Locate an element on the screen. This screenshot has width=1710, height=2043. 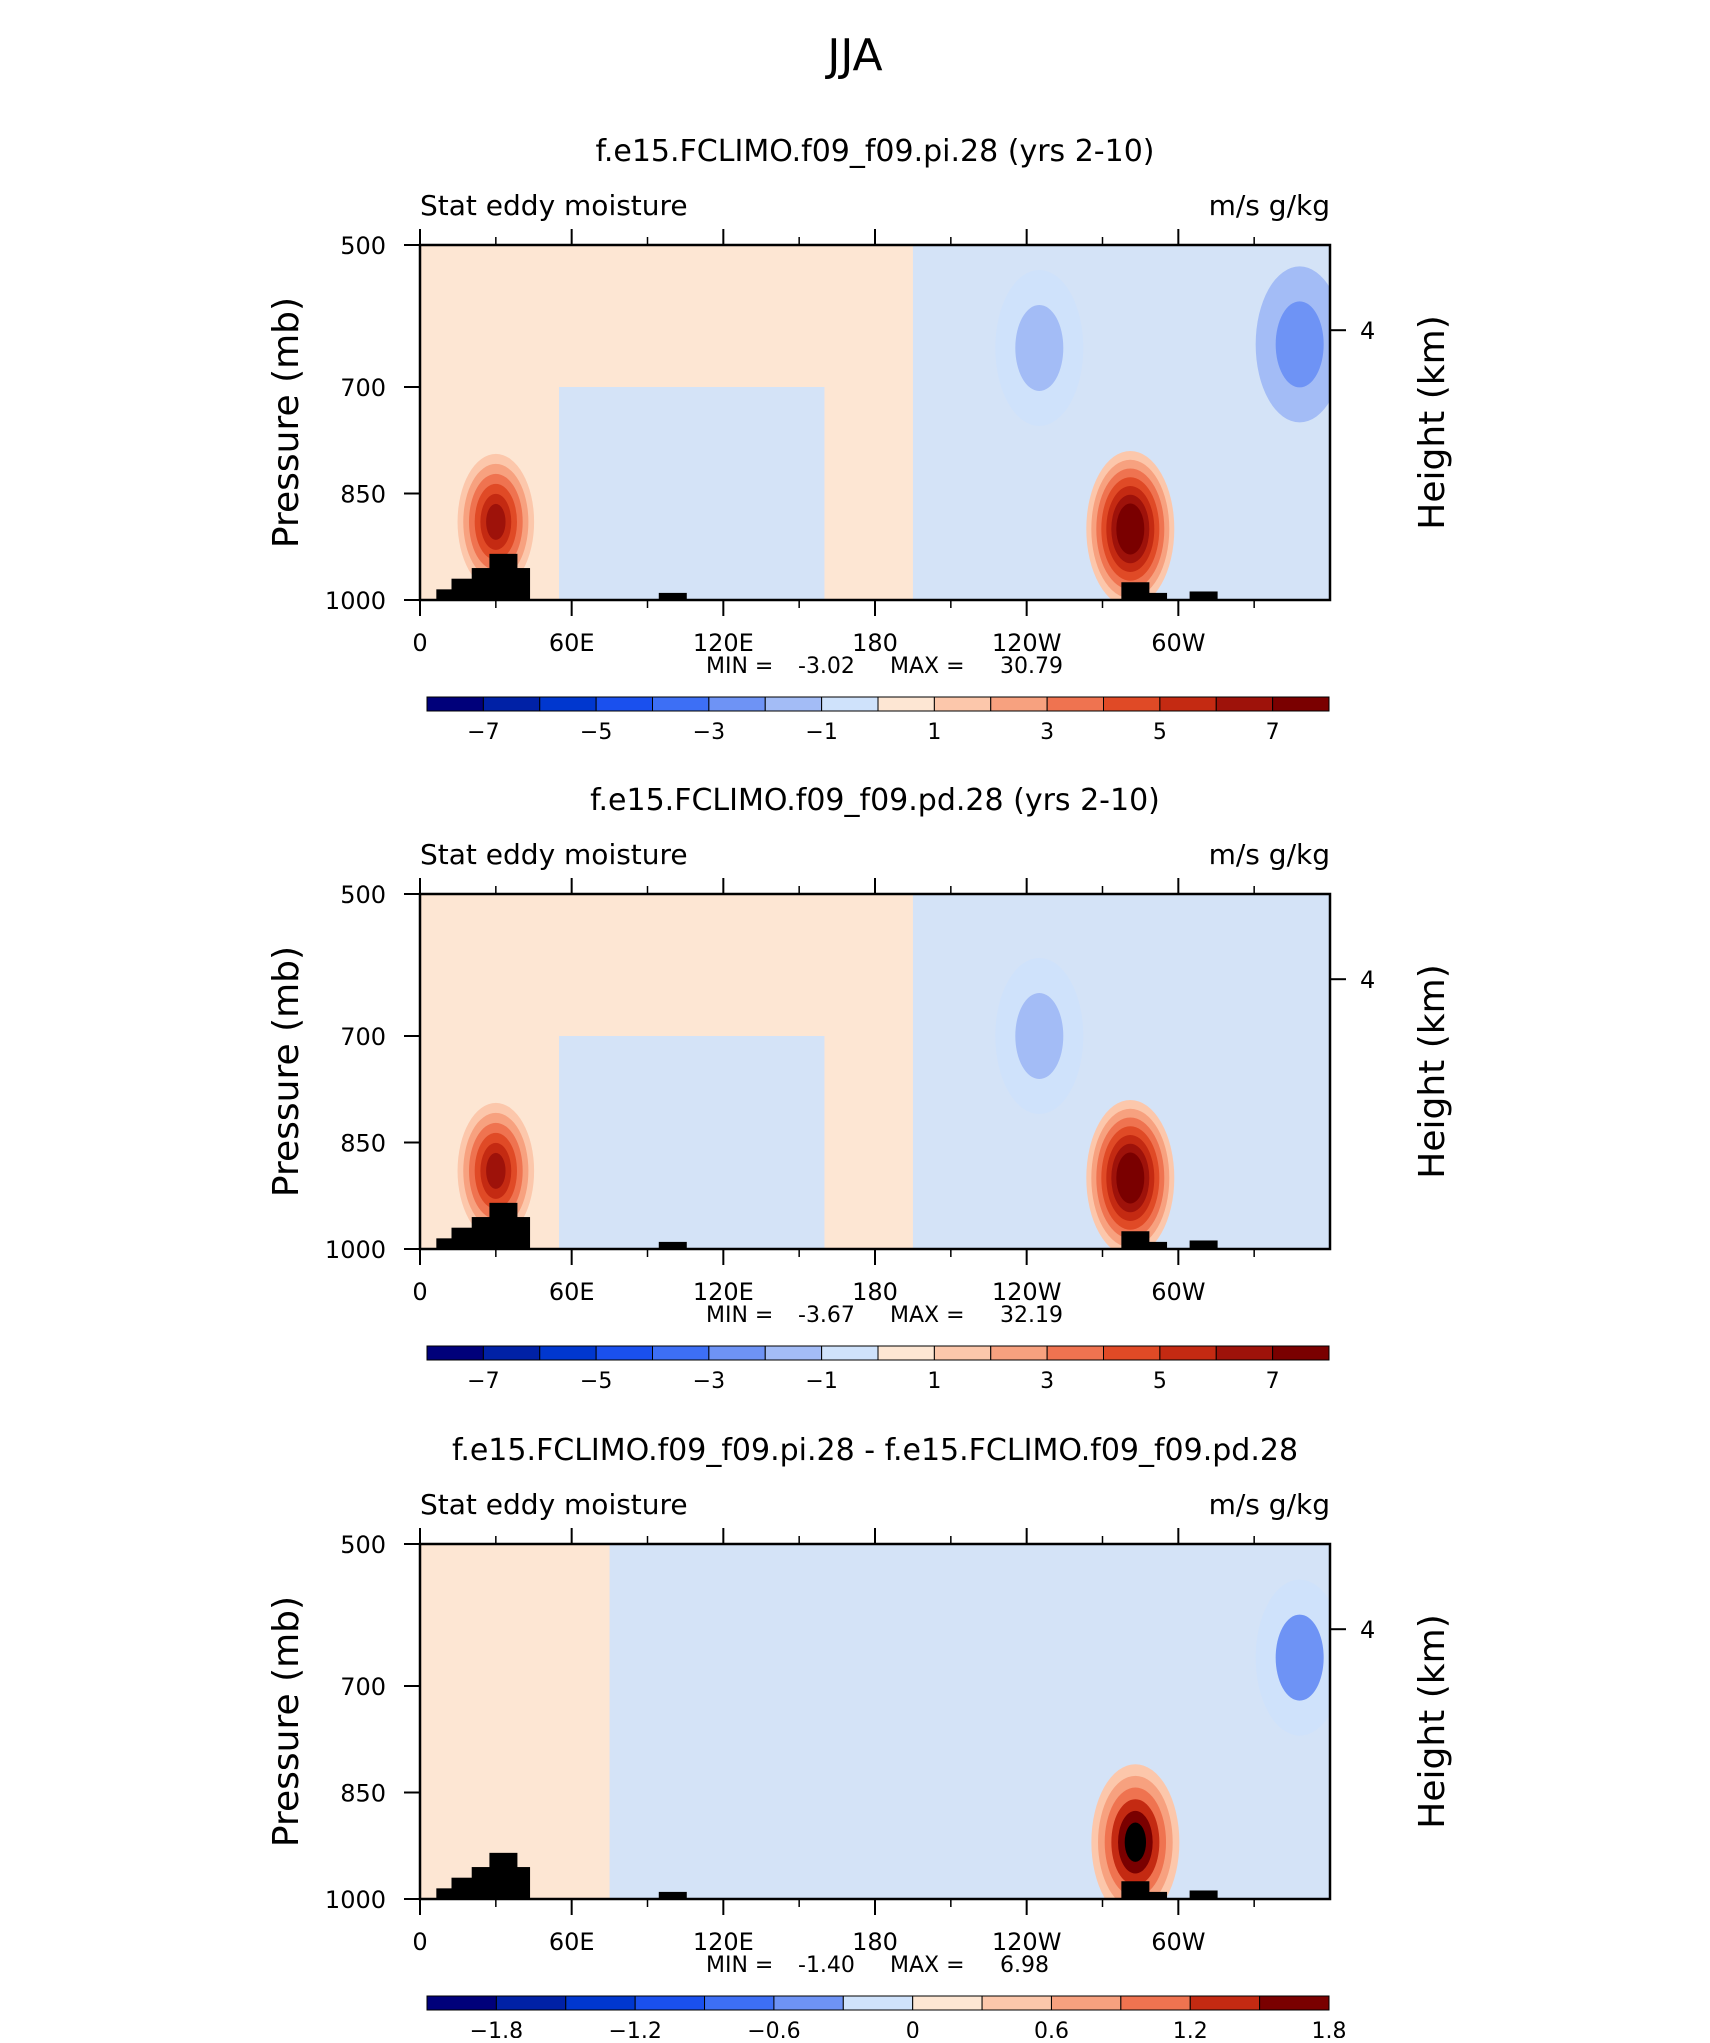
colorbar-label: −7 is located at coordinates (483, 732).